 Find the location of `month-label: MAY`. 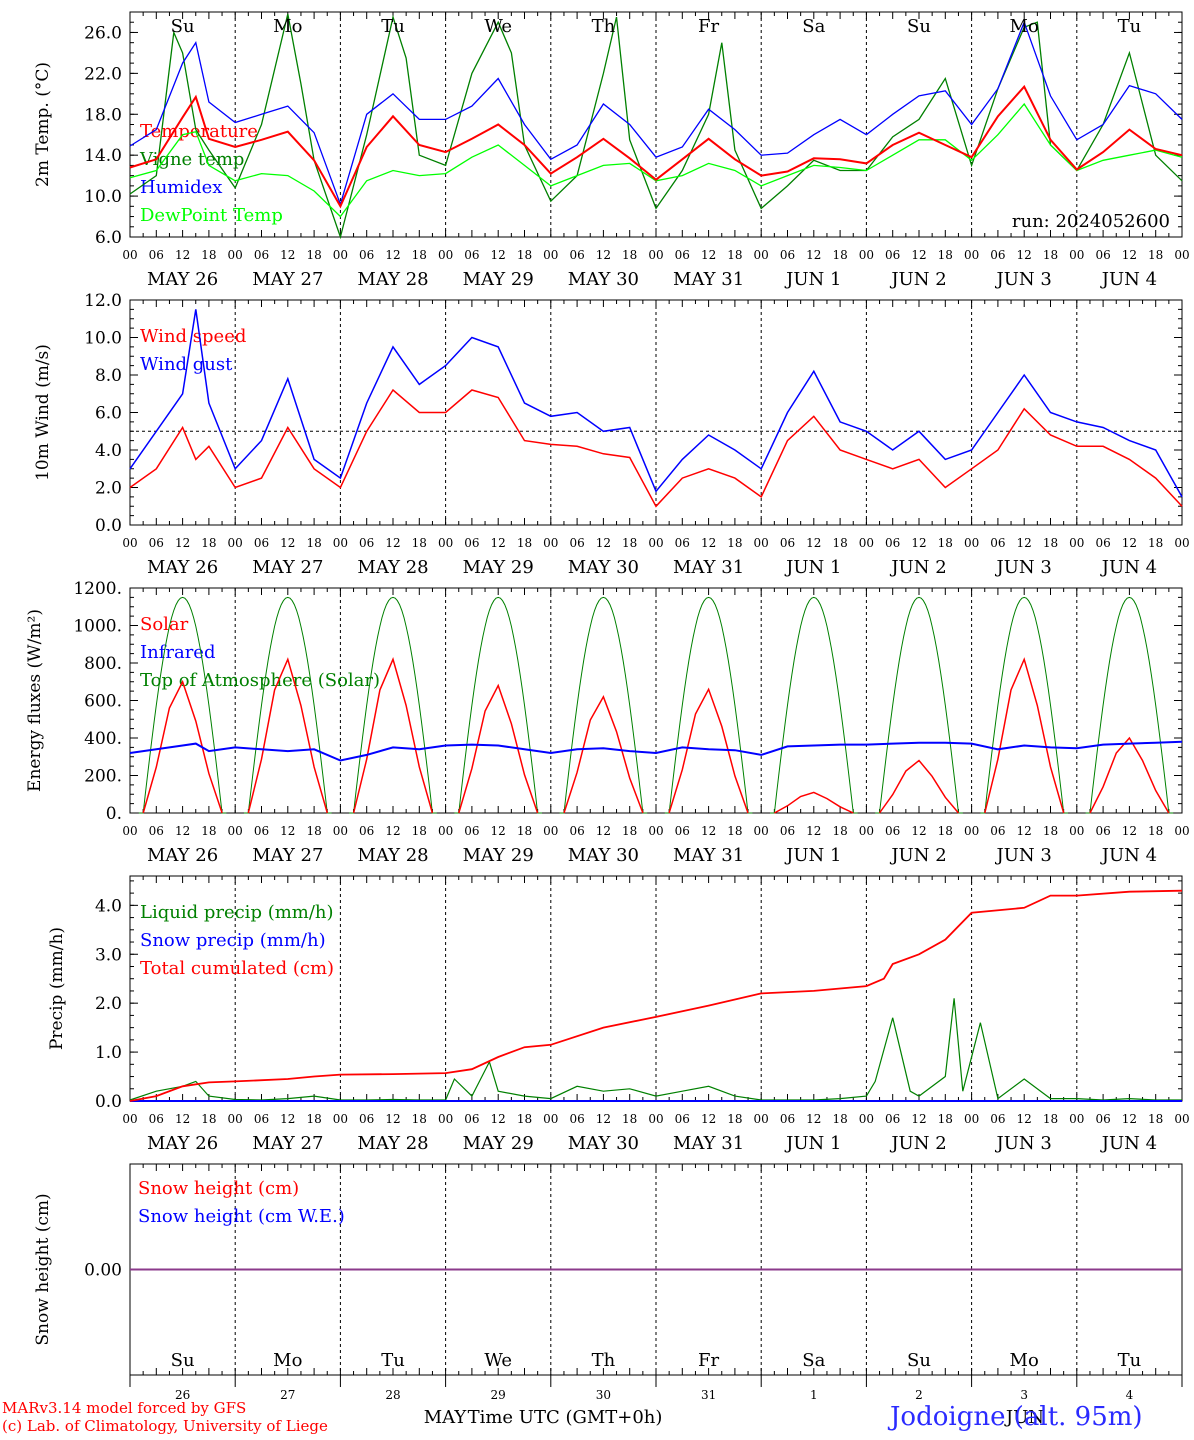

month-label: MAY is located at coordinates (446, 1417).